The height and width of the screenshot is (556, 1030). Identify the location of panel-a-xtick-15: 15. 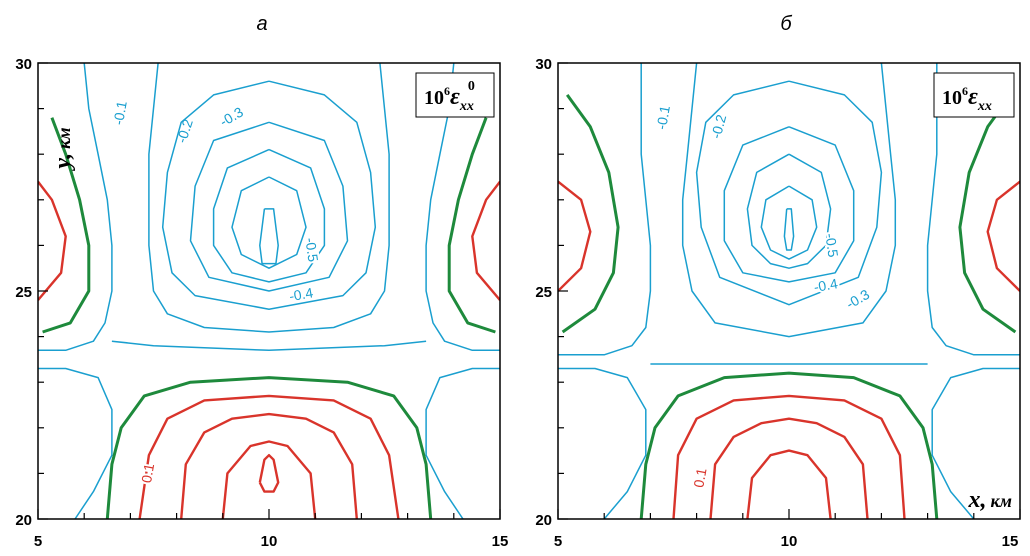
(500, 541).